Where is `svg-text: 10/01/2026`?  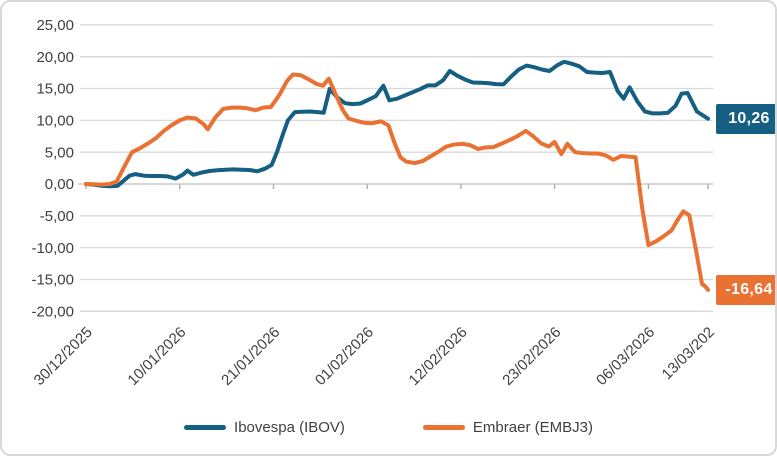 svg-text: 10/01/2026 is located at coordinates (156, 356).